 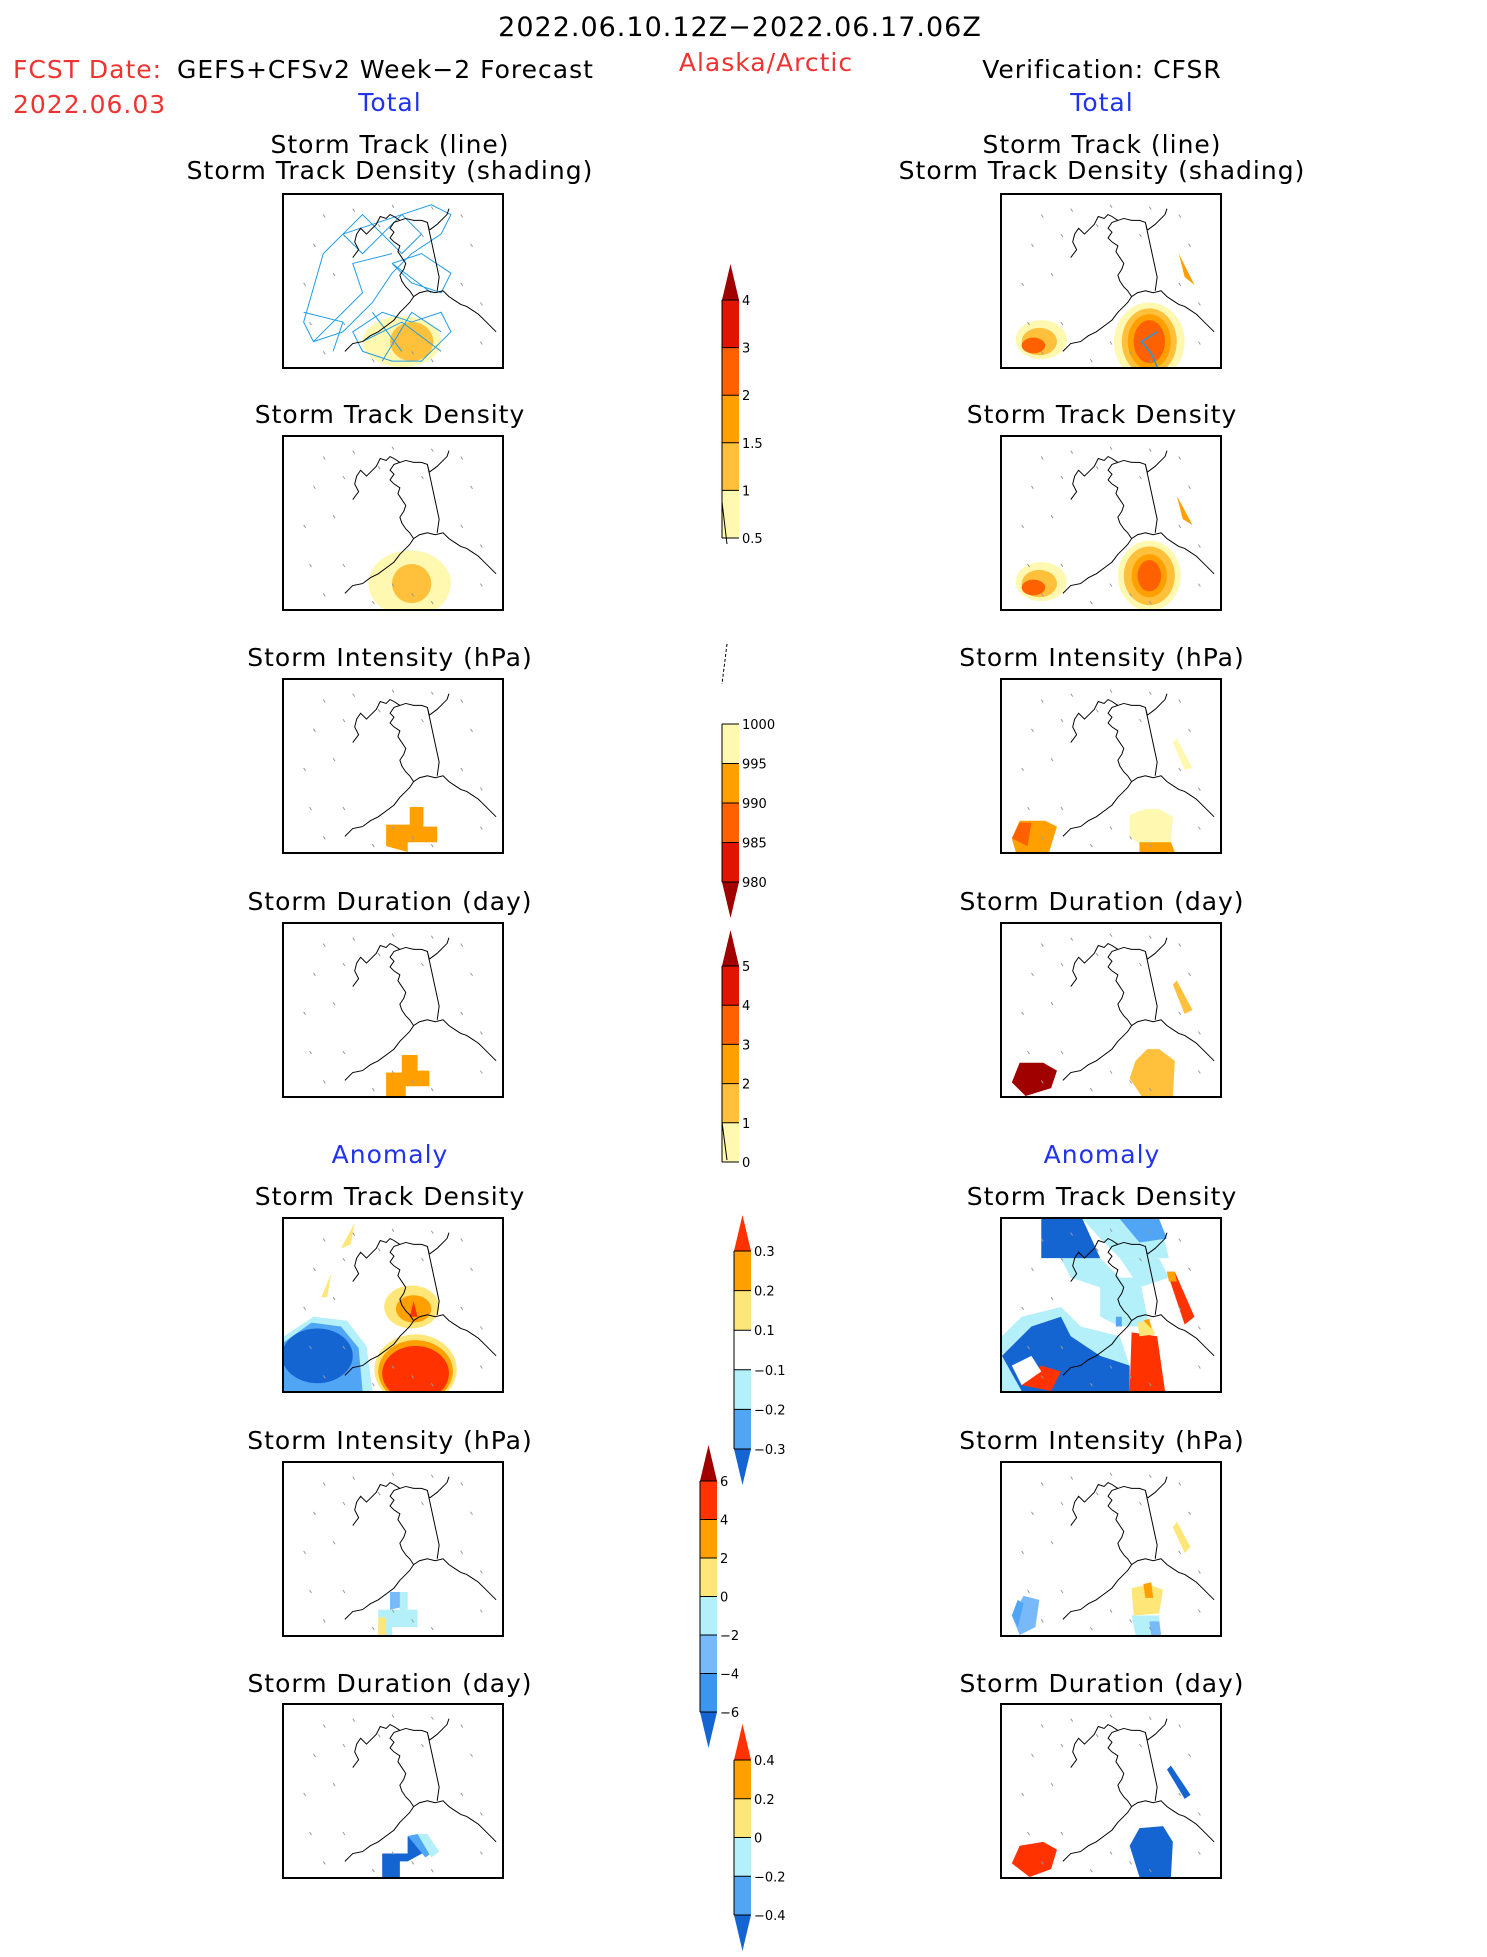 I want to click on storm-track-line, so click(x=382, y=234).